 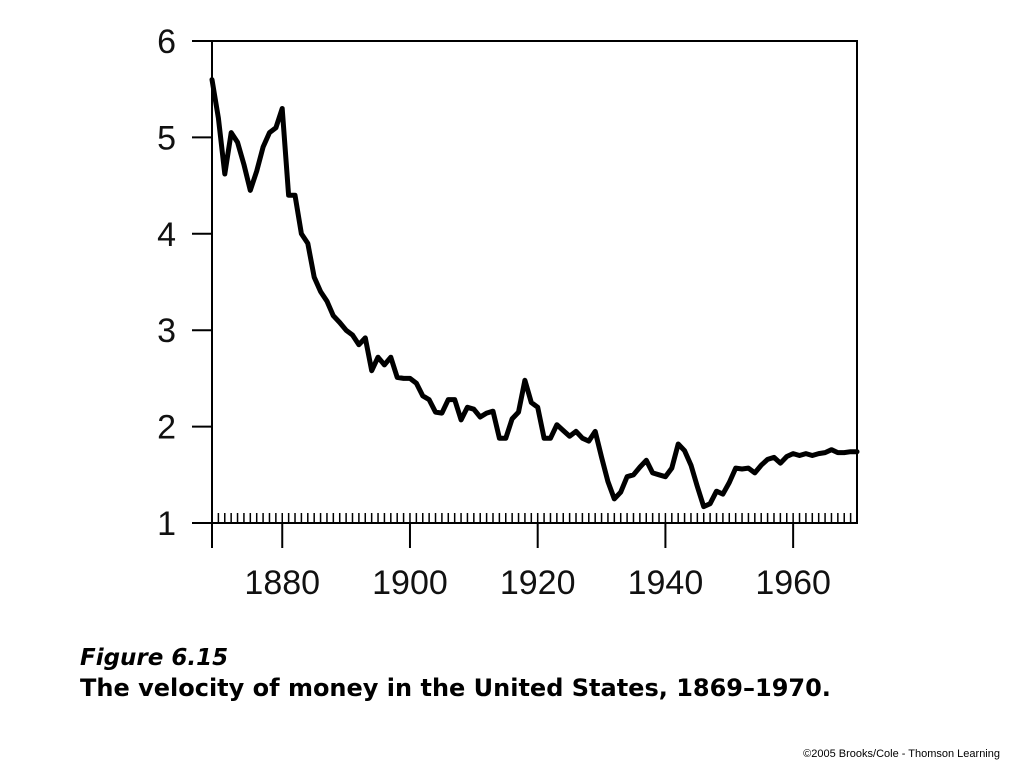 I want to click on y-tick-label: 1, so click(x=166, y=524).